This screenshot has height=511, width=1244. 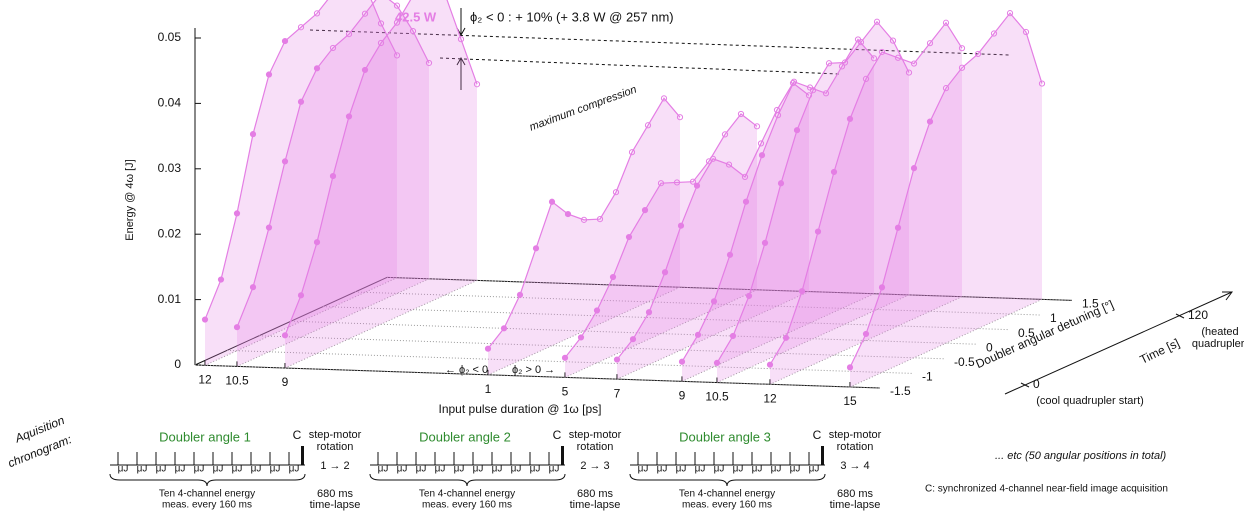 What do you see at coordinates (729, 288) in the screenshot?
I see `grid-line` at bounding box center [729, 288].